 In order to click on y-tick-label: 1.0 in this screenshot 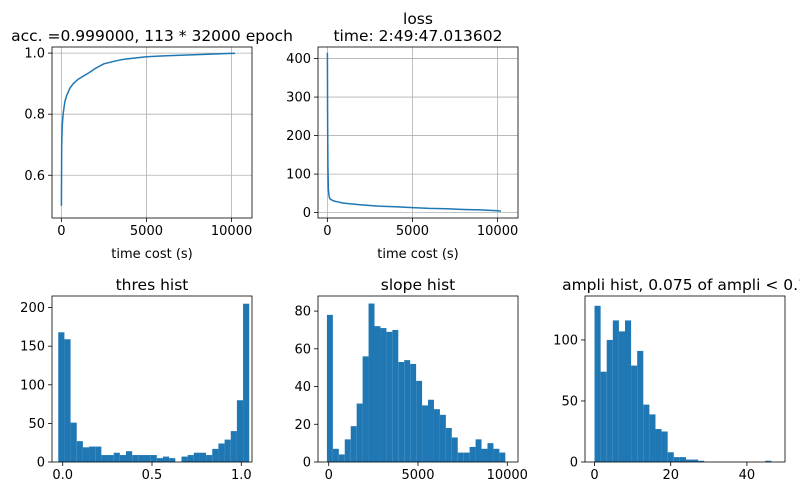, I will do `click(34, 54)`.